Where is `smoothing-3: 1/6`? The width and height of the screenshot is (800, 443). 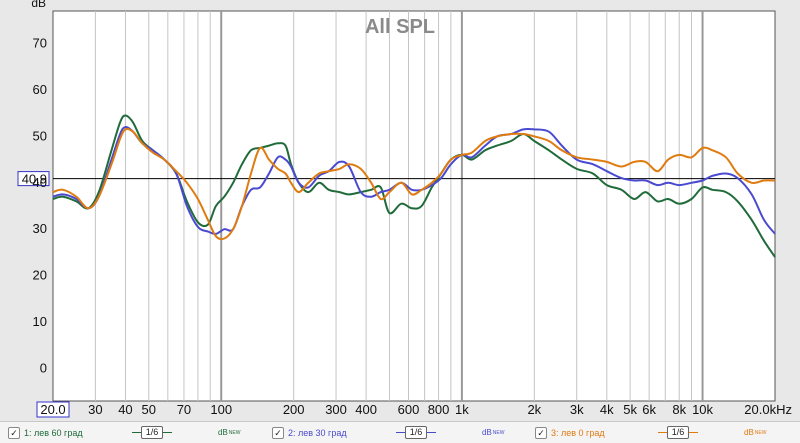 smoothing-3: 1/6 is located at coordinates (678, 432).